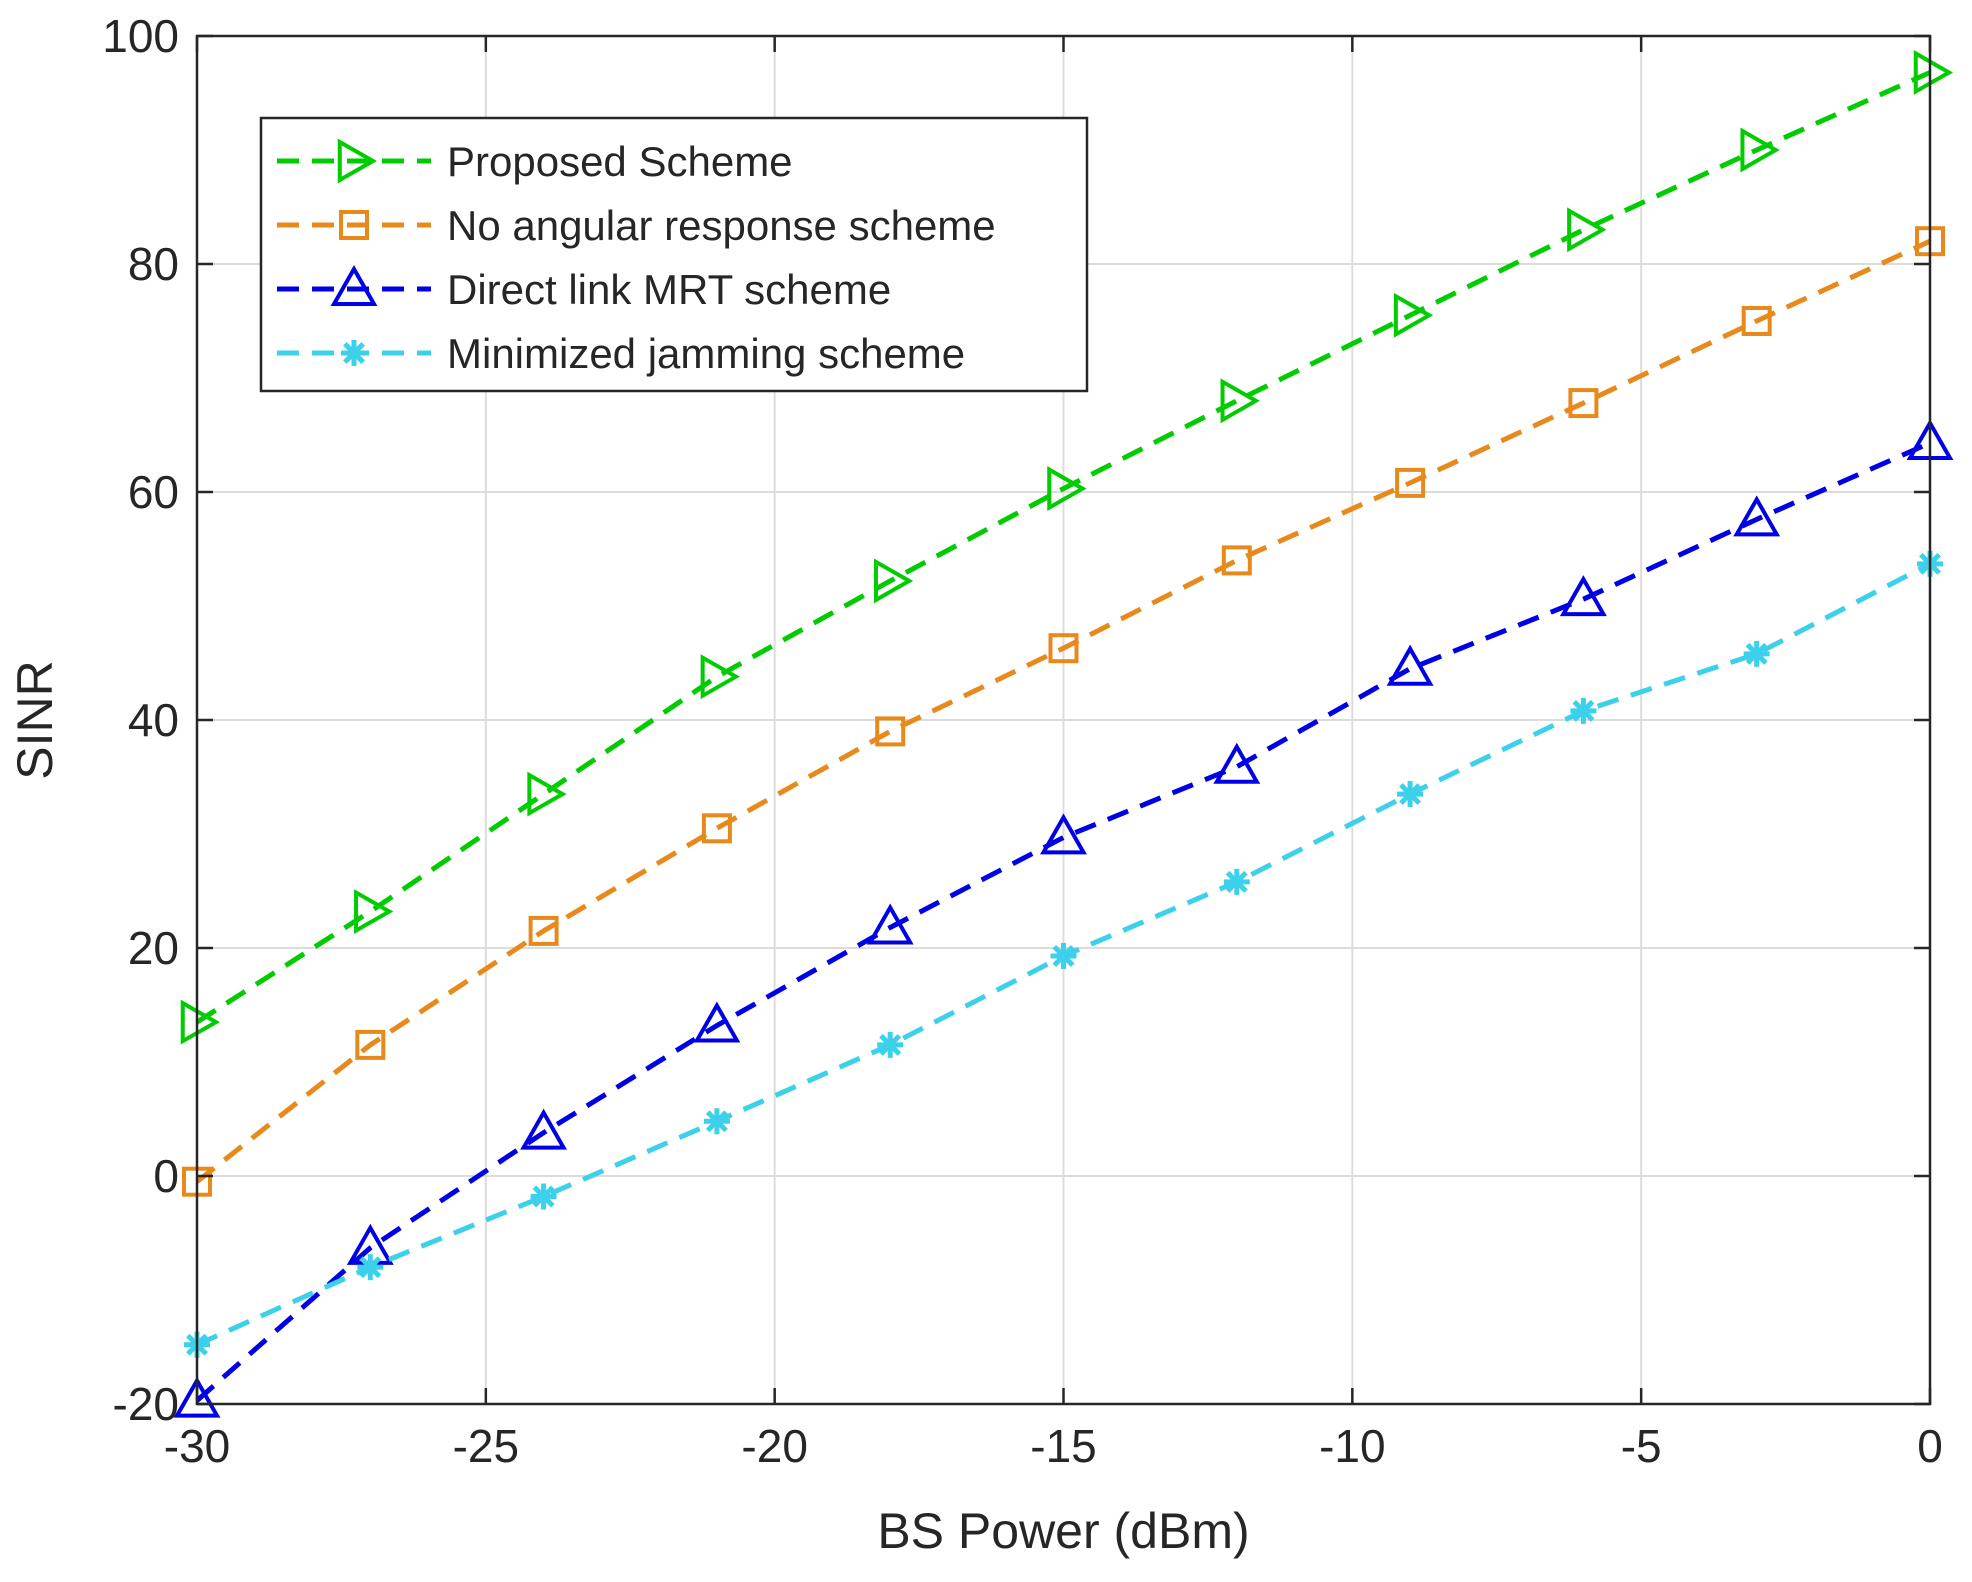 The width and height of the screenshot is (1972, 1582). What do you see at coordinates (669, 289) in the screenshot?
I see `legend-label: Direct link MRT scheme` at bounding box center [669, 289].